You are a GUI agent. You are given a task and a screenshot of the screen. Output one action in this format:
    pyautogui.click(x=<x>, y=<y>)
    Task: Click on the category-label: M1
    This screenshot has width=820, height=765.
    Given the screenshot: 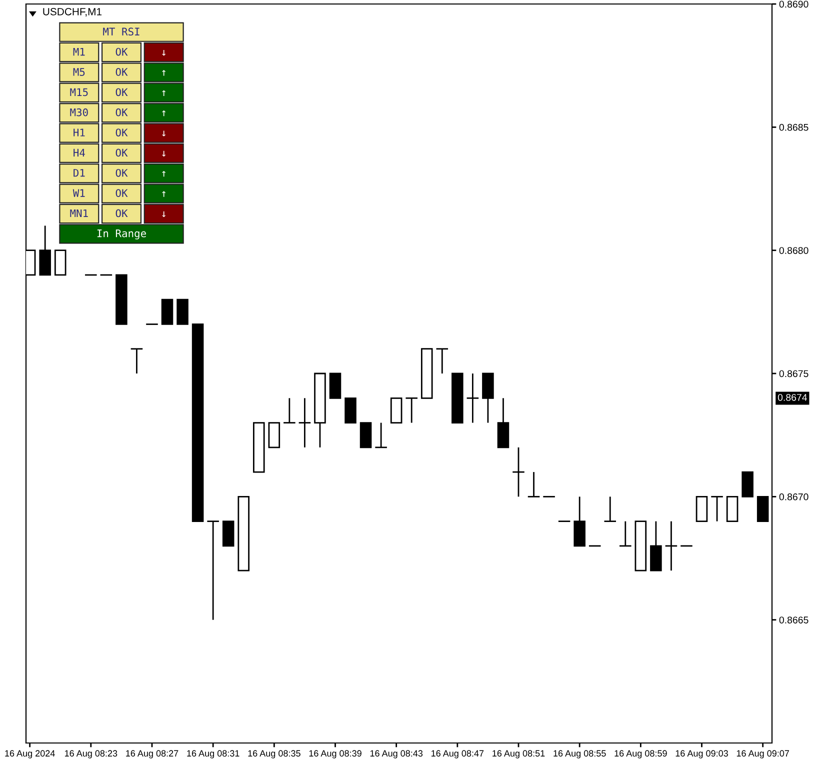 What is the action you would take?
    pyautogui.click(x=79, y=52)
    